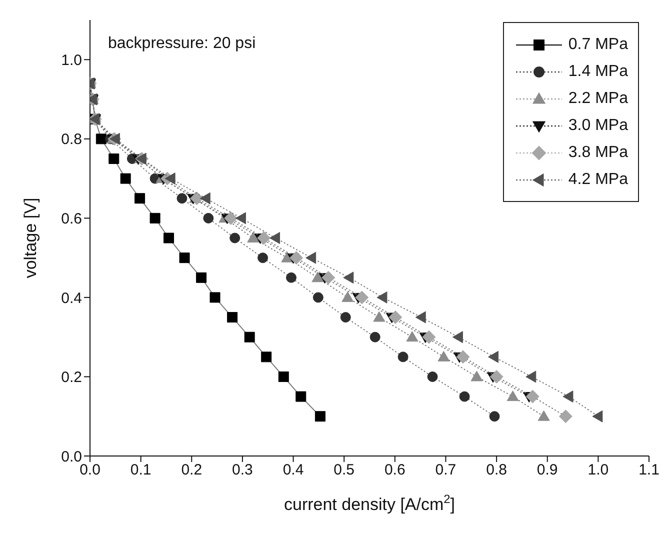 Image resolution: width=669 pixels, height=546 pixels. Describe the element at coordinates (598, 153) in the screenshot. I see `legend-label: 3.8 MPa` at that location.